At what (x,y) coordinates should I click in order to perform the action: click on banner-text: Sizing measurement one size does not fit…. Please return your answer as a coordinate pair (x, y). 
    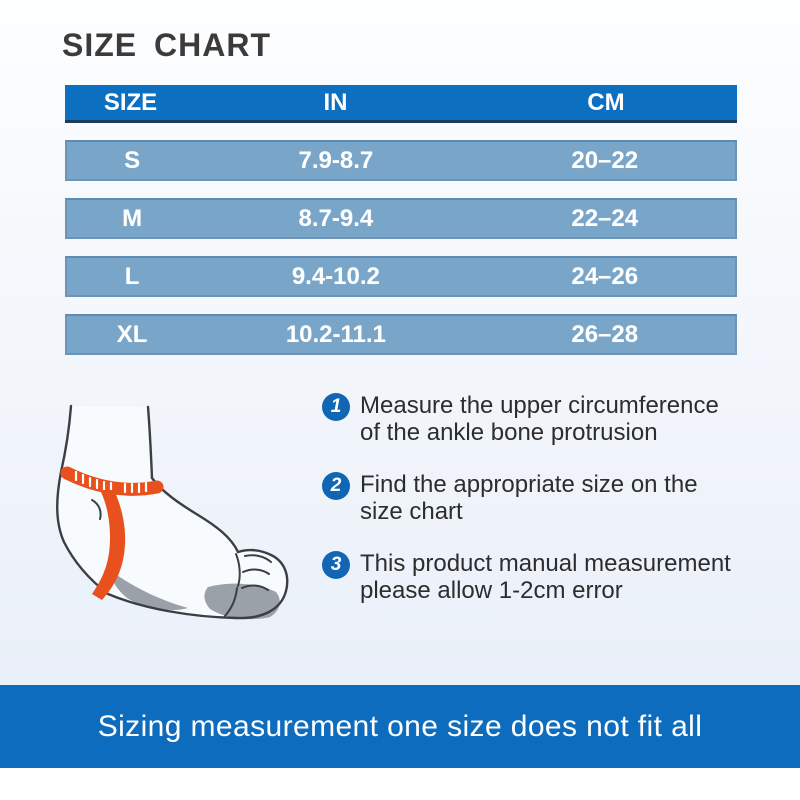
    Looking at the image, I should click on (400, 726).